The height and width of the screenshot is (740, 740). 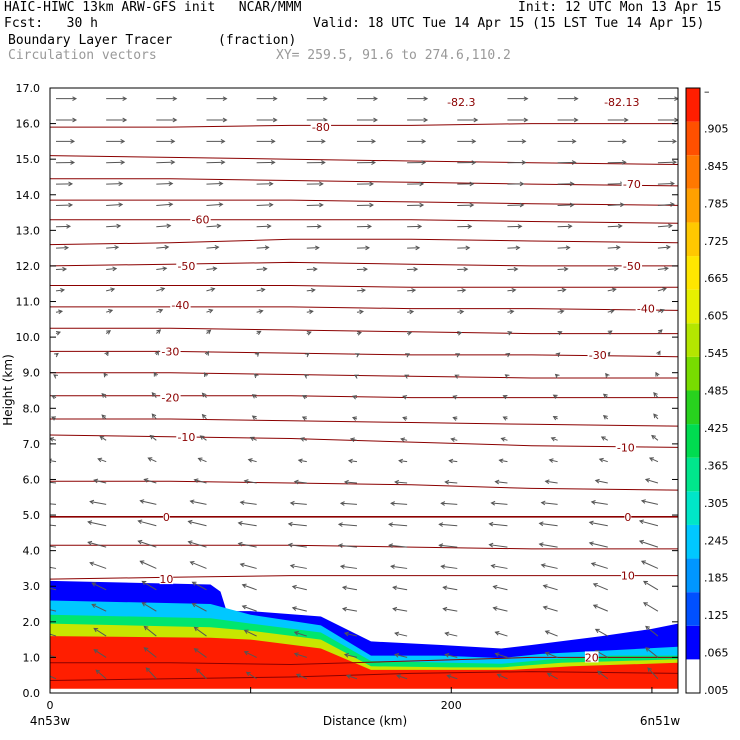 What do you see at coordinates (90, 40) in the screenshot?
I see `field-name: Boundary Layer Tracer` at bounding box center [90, 40].